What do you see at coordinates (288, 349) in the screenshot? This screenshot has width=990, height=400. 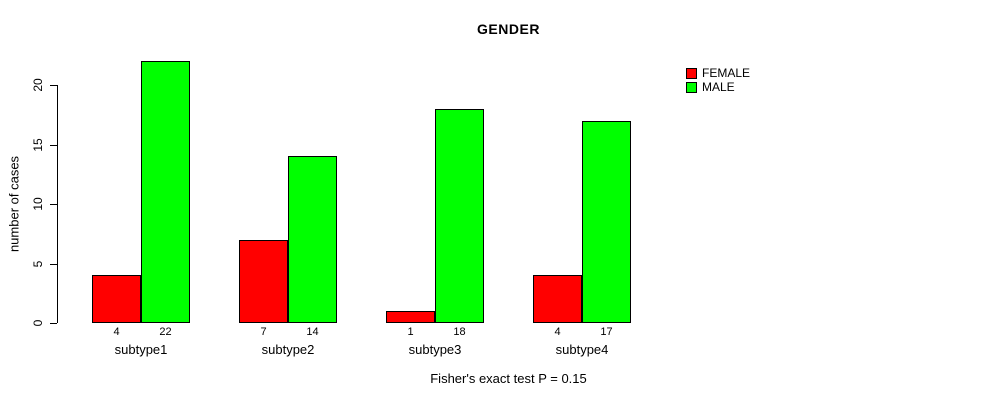 I see `category-label-subtype2: subtype2` at bounding box center [288, 349].